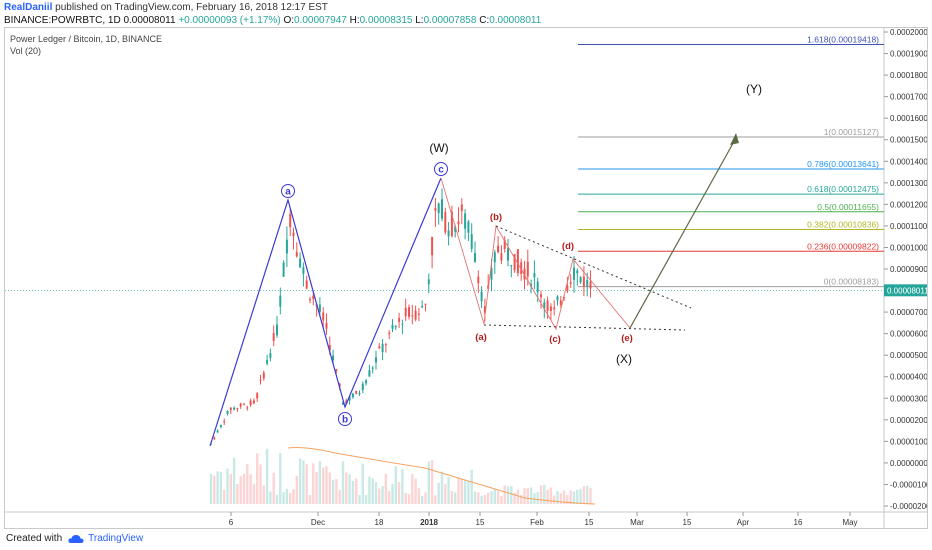  Describe the element at coordinates (480, 522) in the screenshot. I see `time-axis-tick-label: 15` at that location.